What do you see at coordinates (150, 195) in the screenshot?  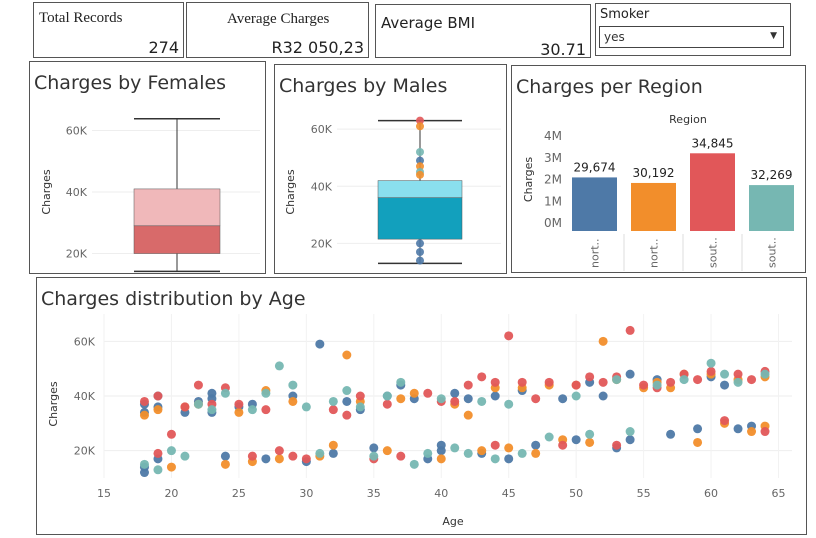 I see `females-box-plot: 20K 40K 60K Charges` at bounding box center [150, 195].